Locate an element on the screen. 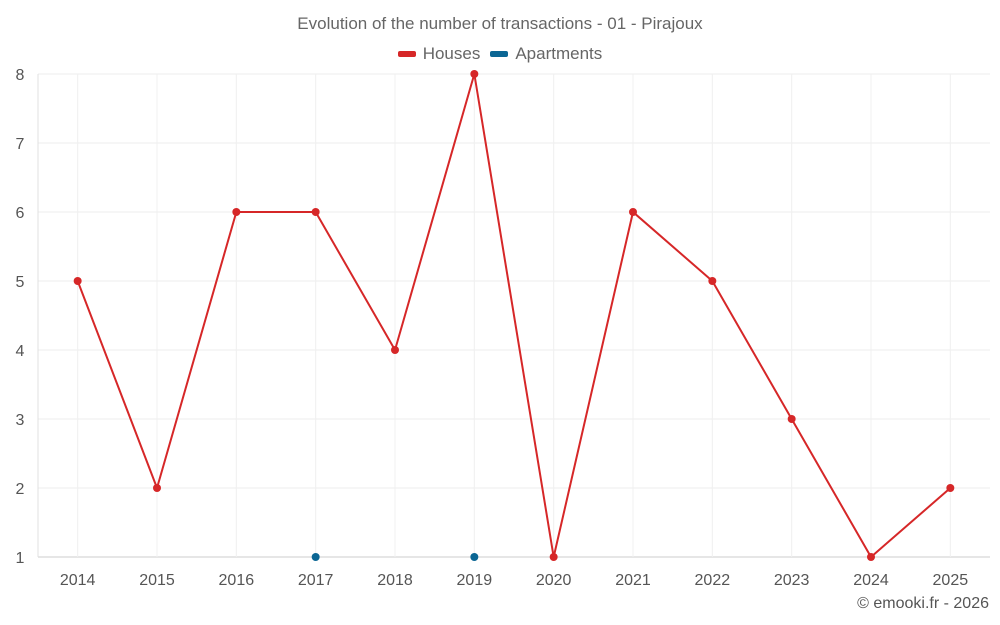 This screenshot has width=1000, height=625. copyright-credit: © emooki.fr - 2026 is located at coordinates (923, 603).